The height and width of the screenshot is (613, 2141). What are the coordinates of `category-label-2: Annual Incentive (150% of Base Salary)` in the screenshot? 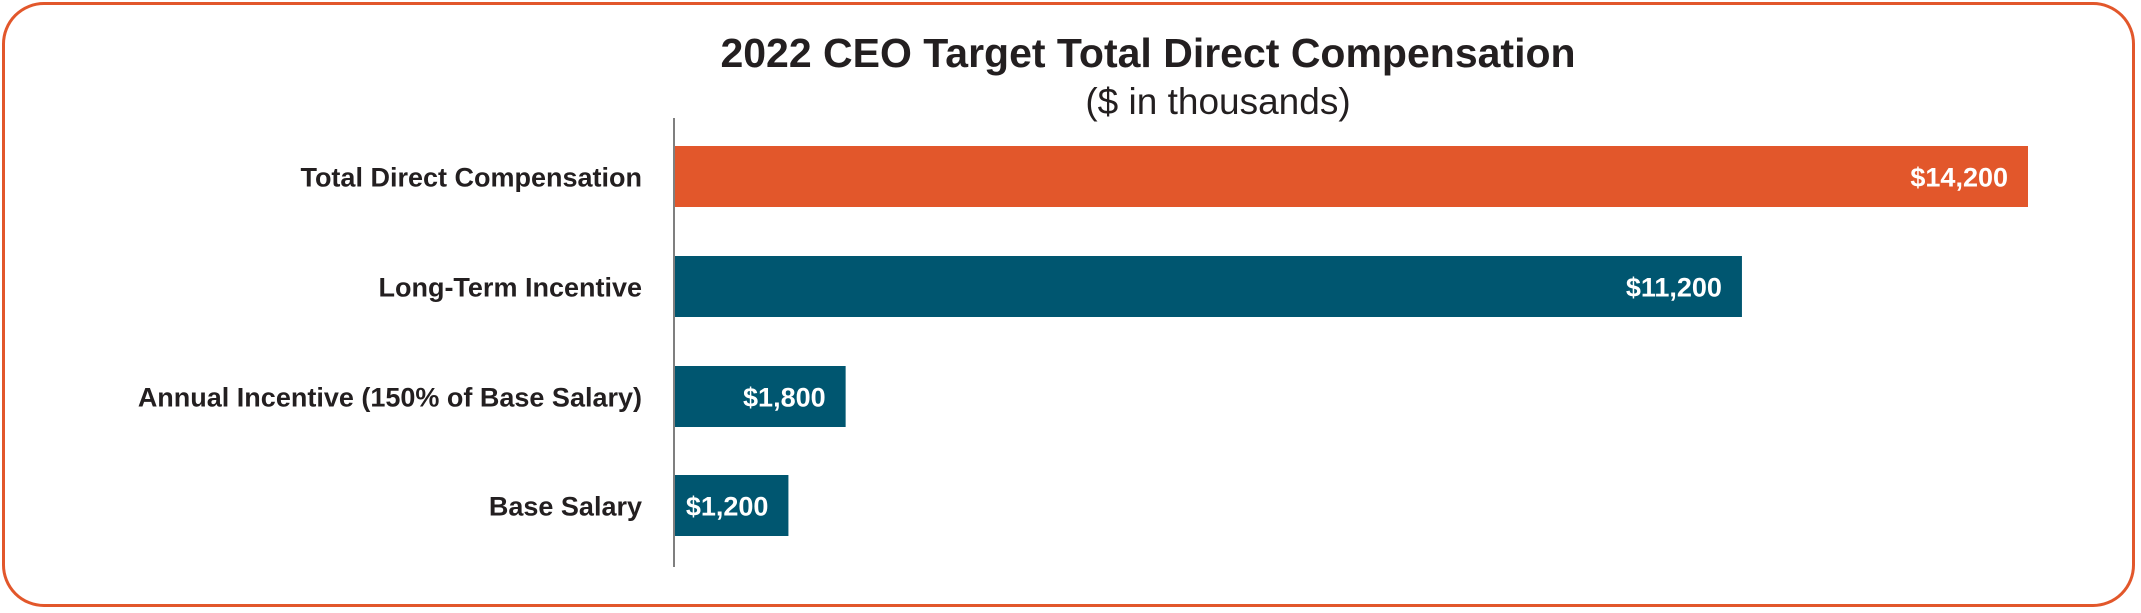 It's located at (390, 398).